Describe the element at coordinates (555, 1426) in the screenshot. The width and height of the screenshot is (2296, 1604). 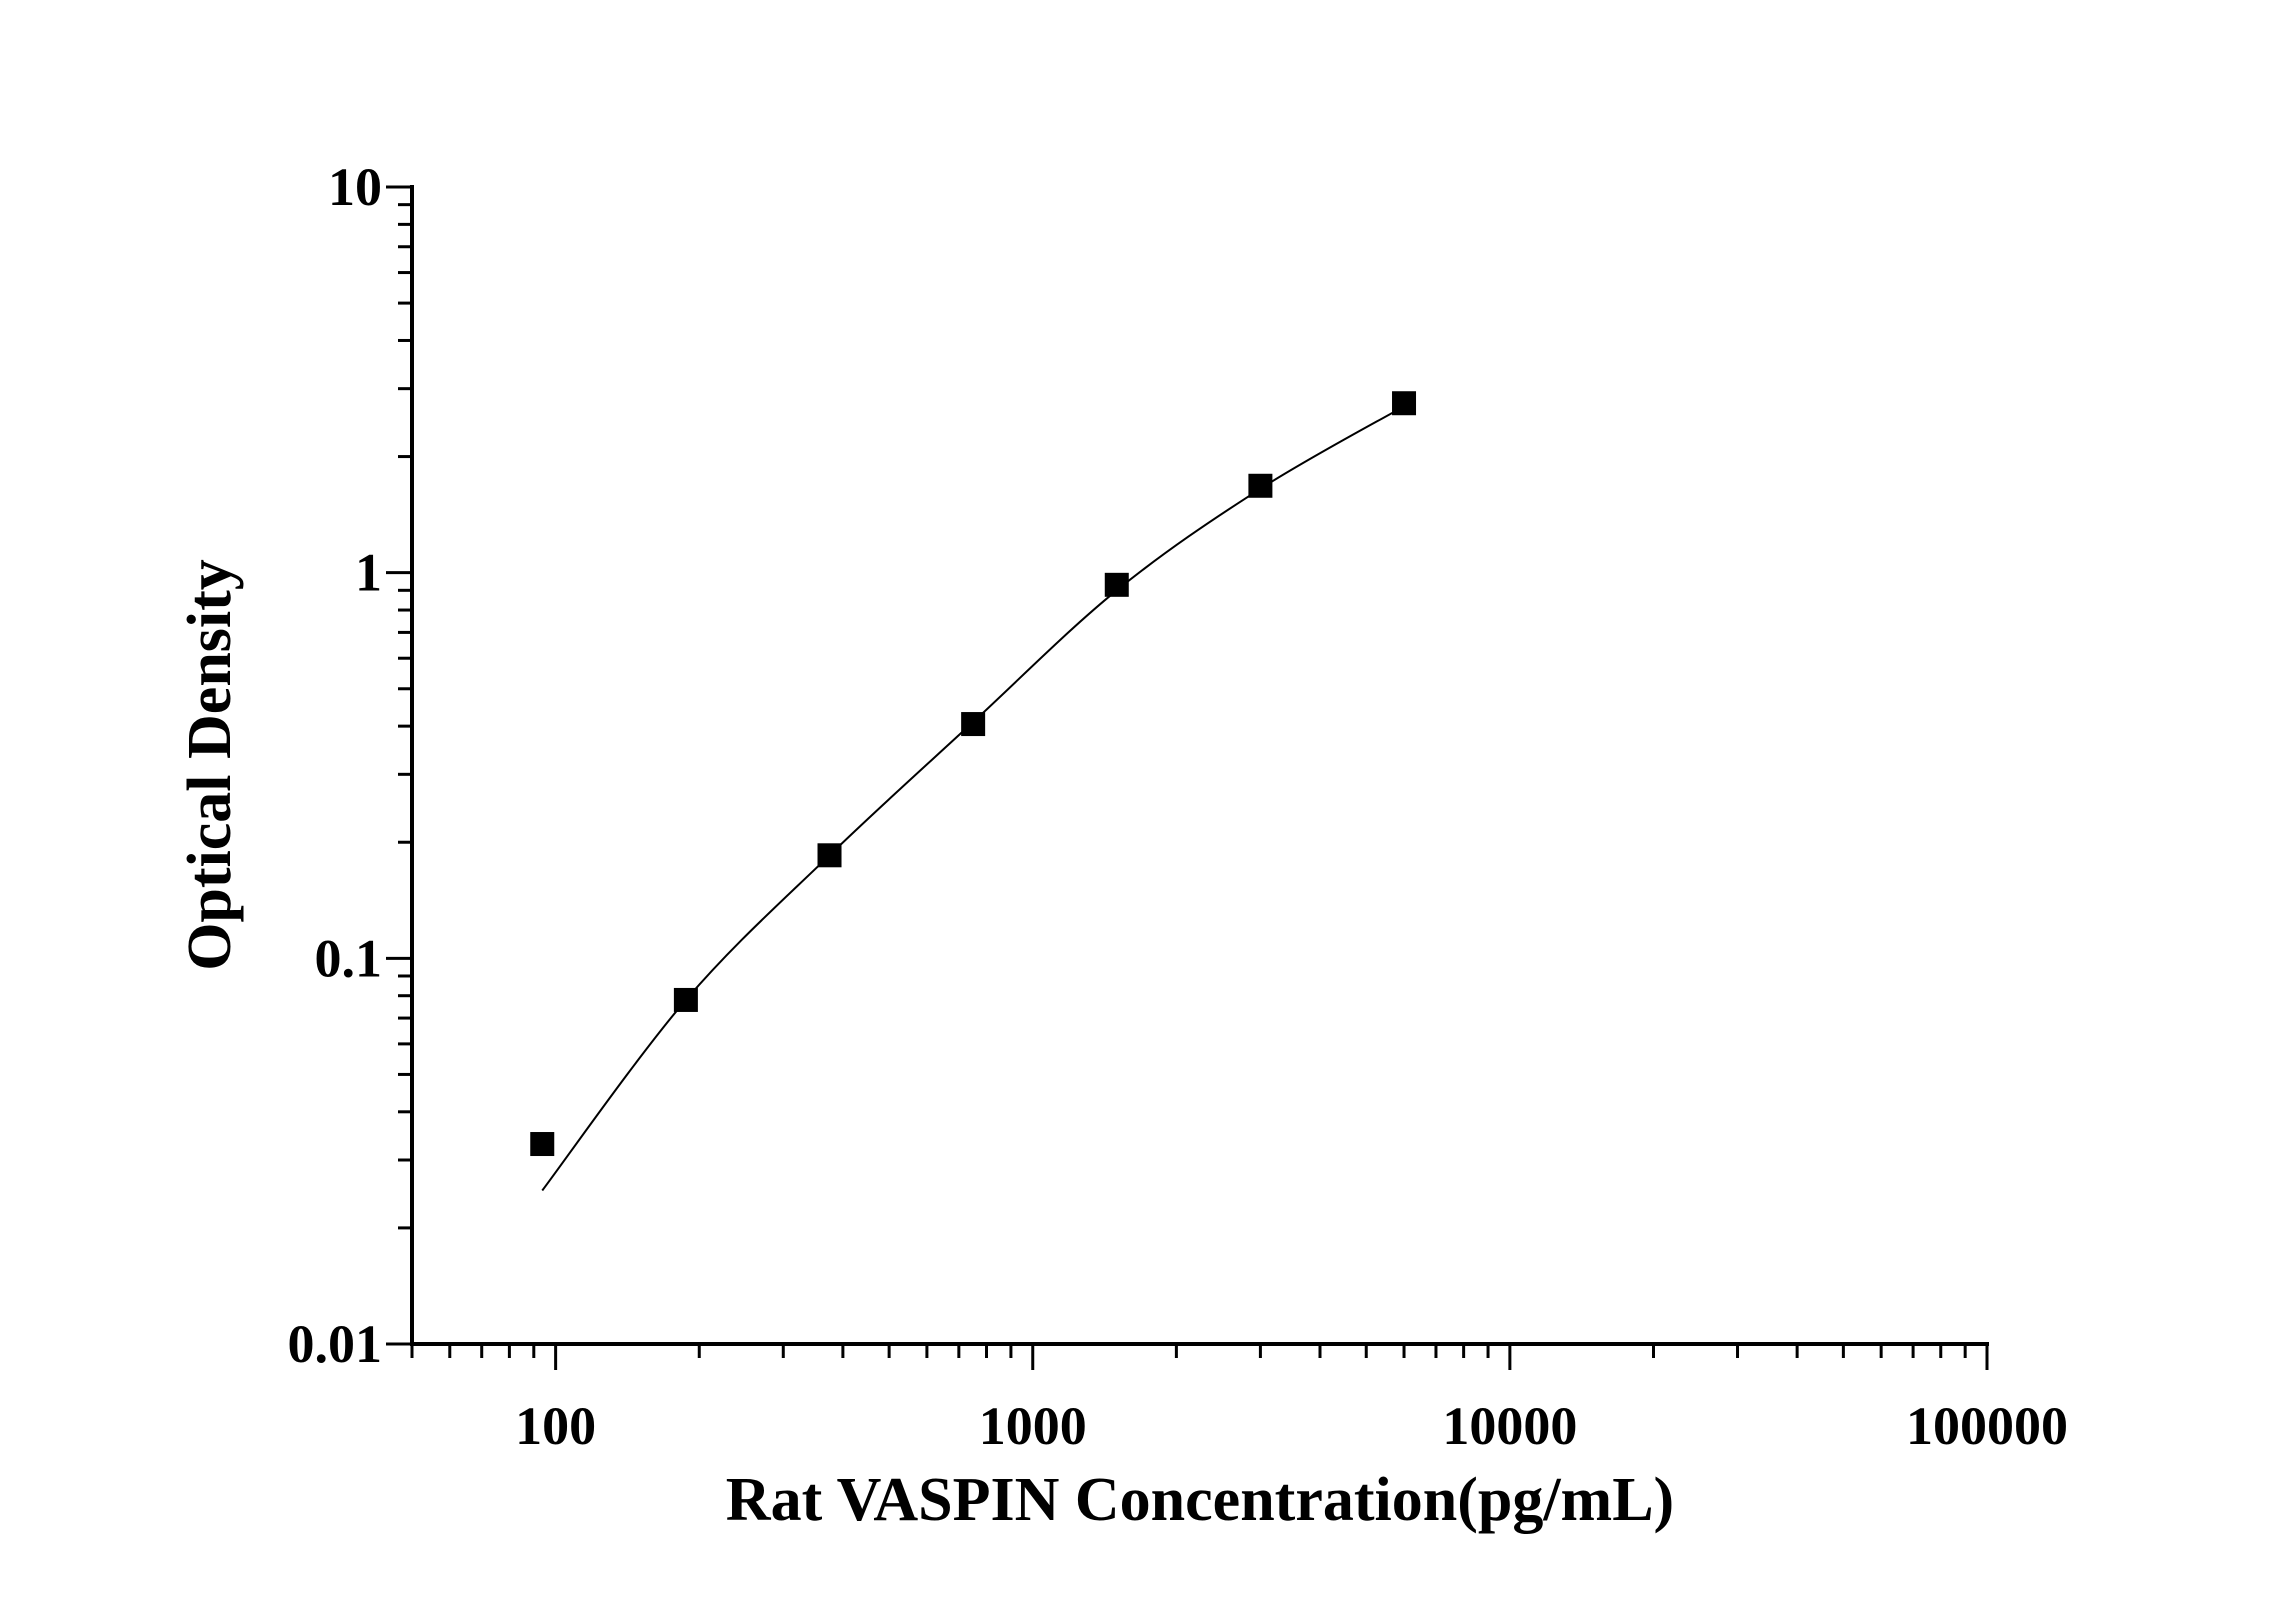
I see `x-tick-label: 100` at that location.